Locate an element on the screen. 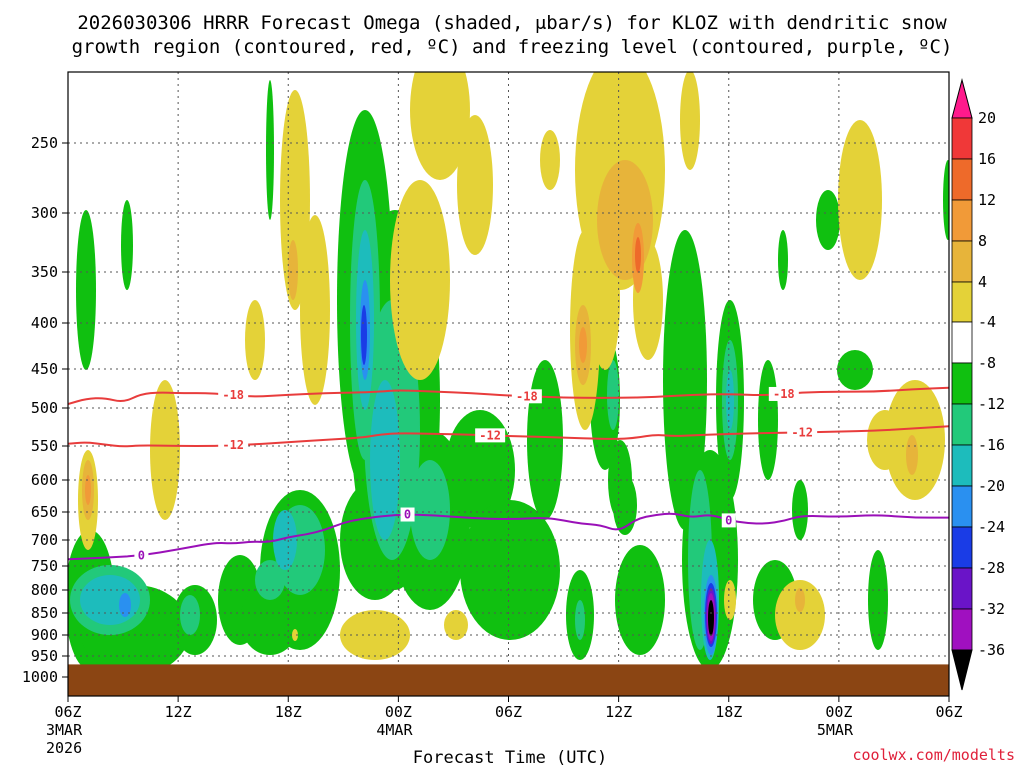  x-tick-year: 2026 is located at coordinates (64, 748).